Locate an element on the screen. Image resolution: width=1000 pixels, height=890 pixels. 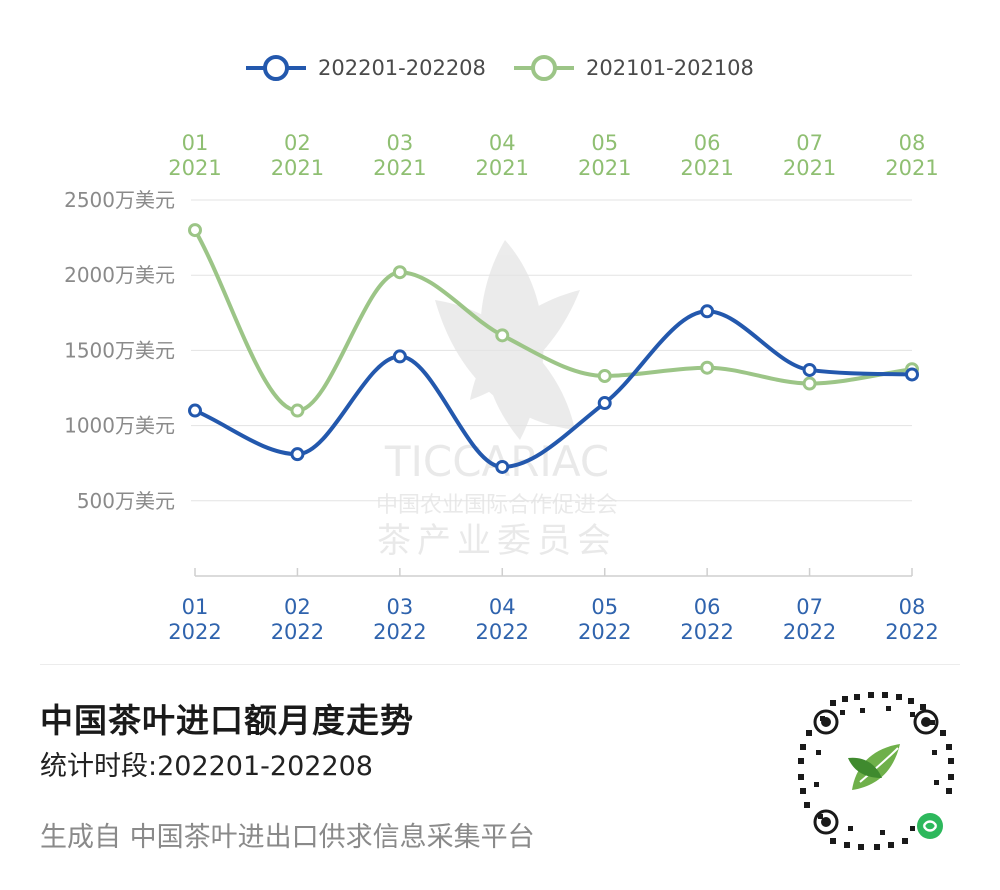
y-tick-label: 1500万美元 is located at coordinates (119, 350).